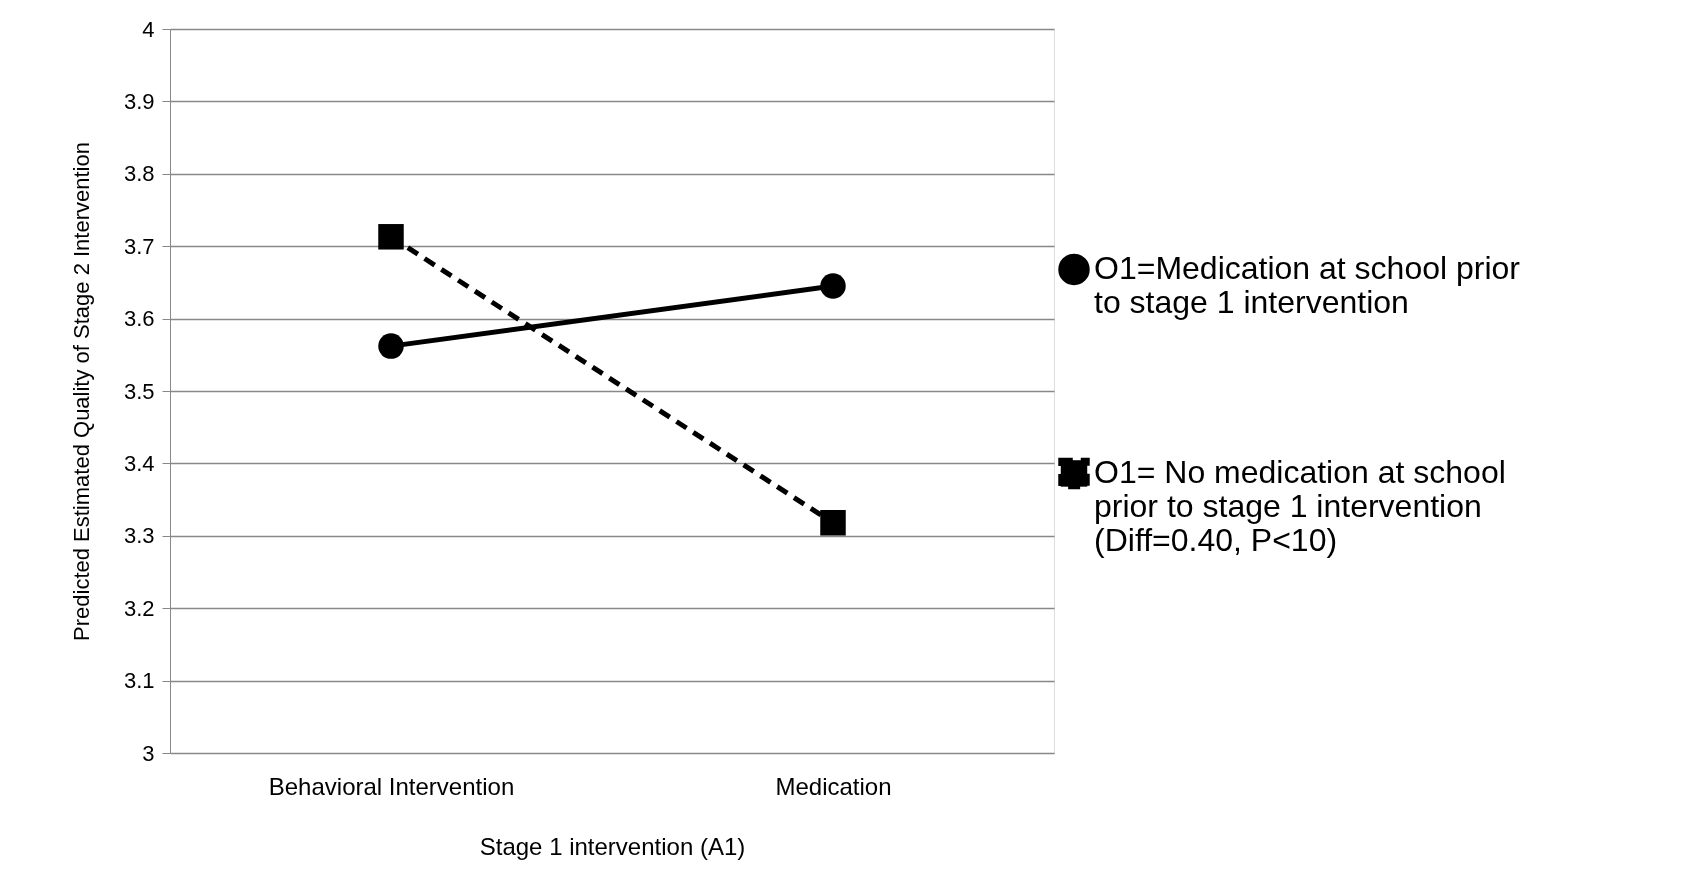 Image resolution: width=1684 pixels, height=884 pixels. What do you see at coordinates (139, 101) in the screenshot?
I see `y-tick-label: 3.9` at bounding box center [139, 101].